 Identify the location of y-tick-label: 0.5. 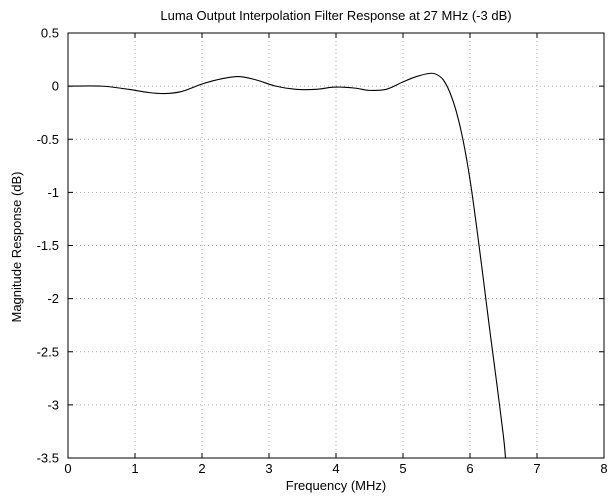
(50, 33).